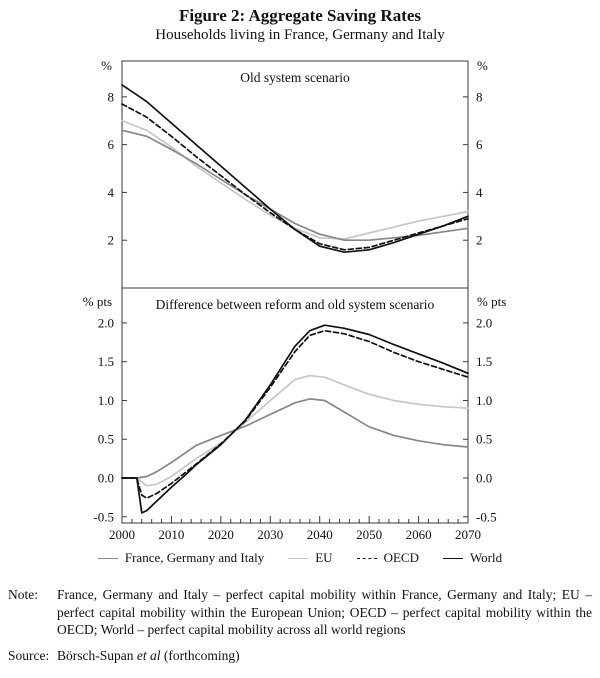  What do you see at coordinates (486, 557) in the screenshot?
I see `legend-label: World` at bounding box center [486, 557].